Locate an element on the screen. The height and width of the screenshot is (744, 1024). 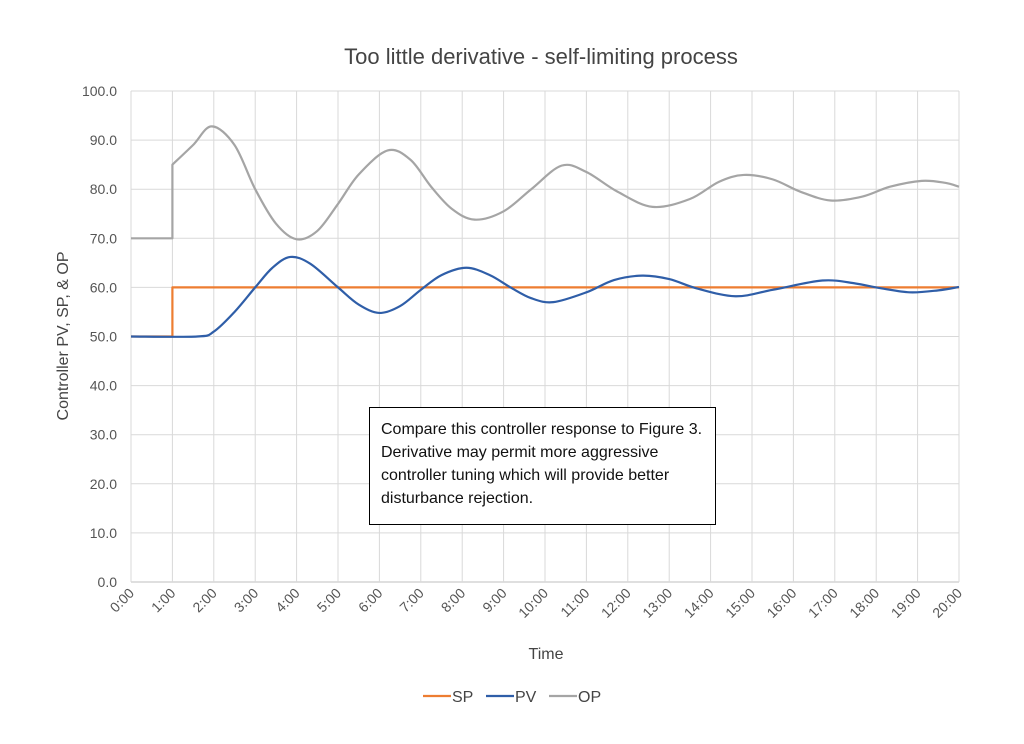
x-tick-label: 18:00 is located at coordinates (864, 603).